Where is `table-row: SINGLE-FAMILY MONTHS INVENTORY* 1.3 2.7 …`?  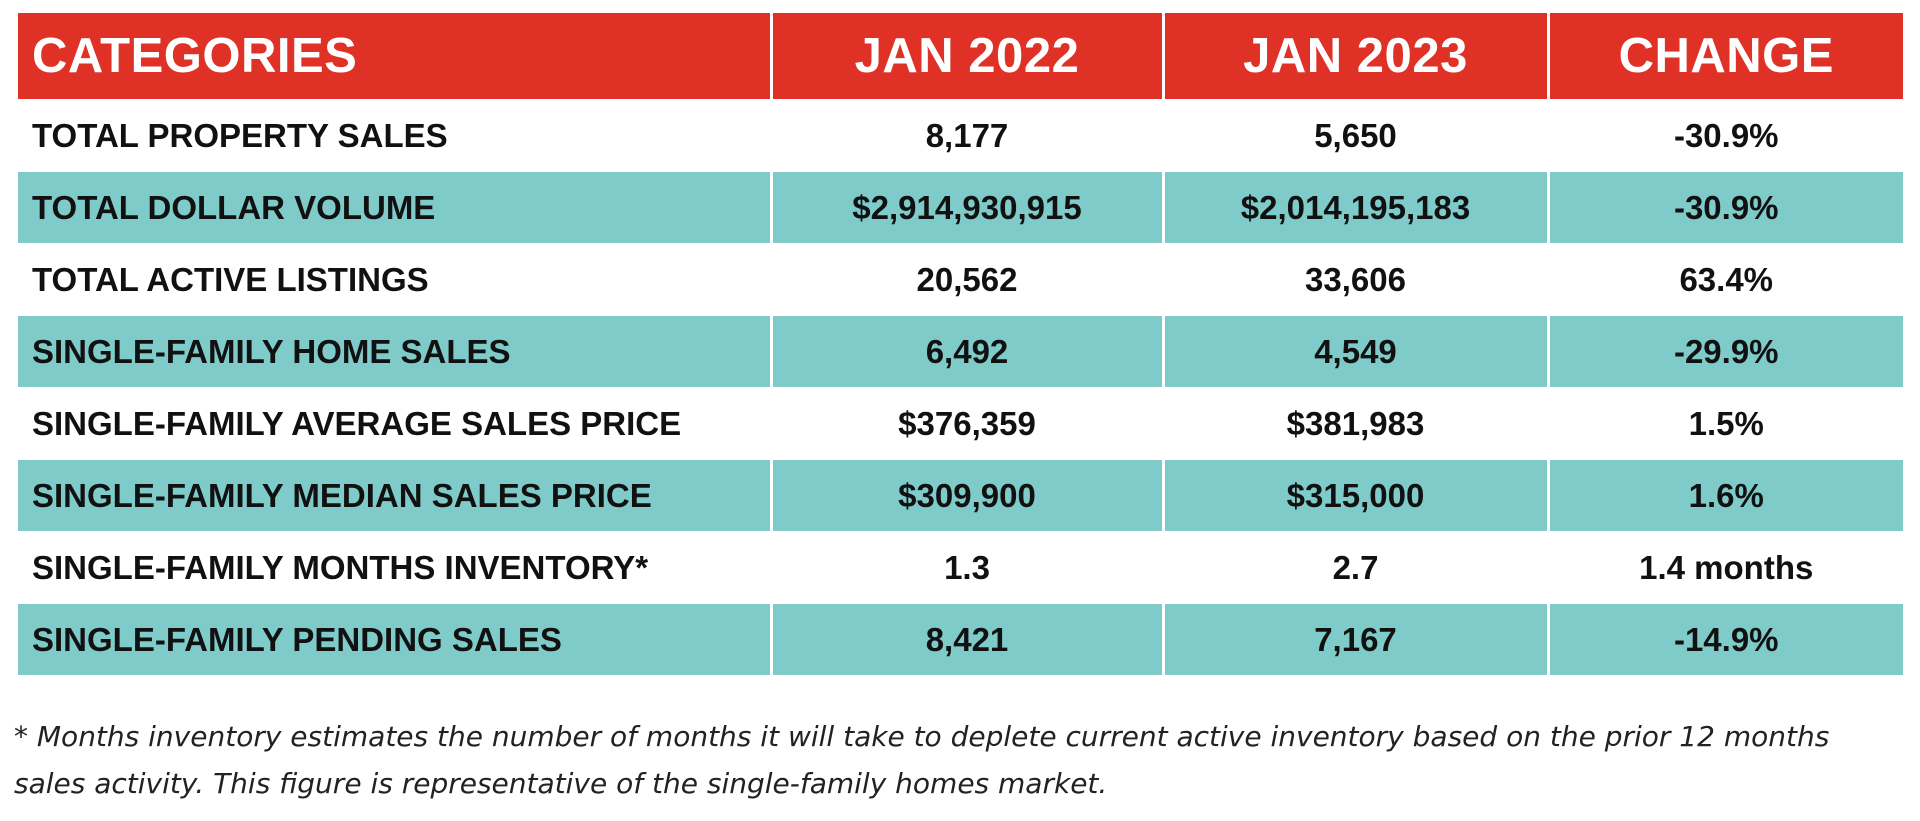 table-row: SINGLE-FAMILY MONTHS INVENTORY* 1.3 2.7 … is located at coordinates (960, 567).